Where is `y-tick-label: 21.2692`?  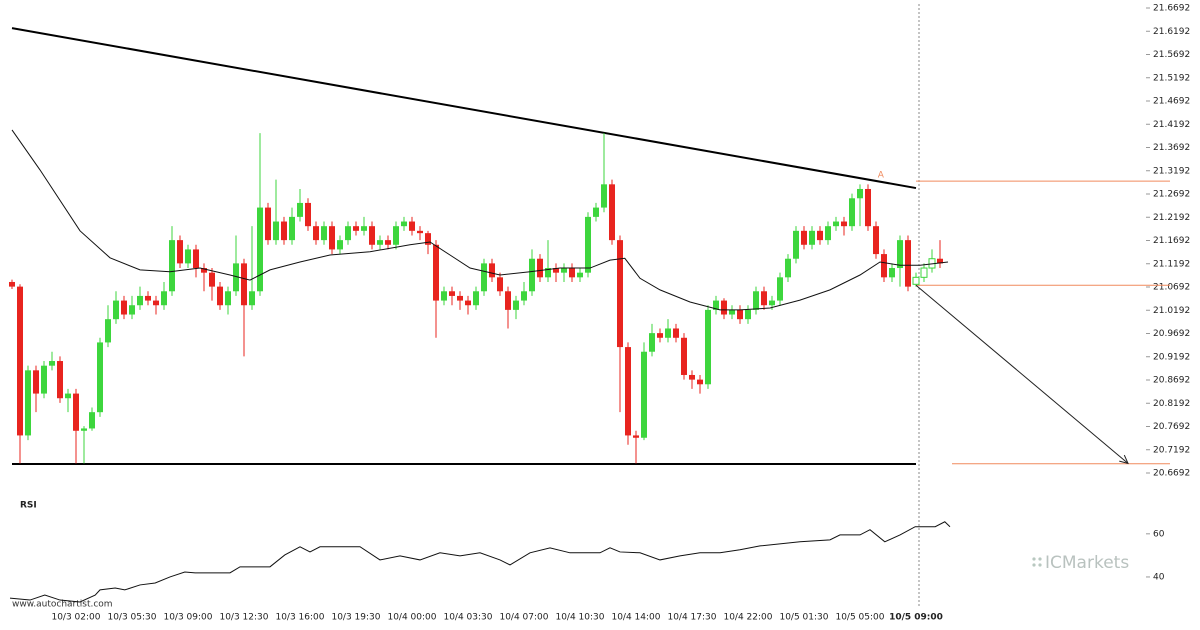
y-tick-label: 21.2692 is located at coordinates (1171, 195).